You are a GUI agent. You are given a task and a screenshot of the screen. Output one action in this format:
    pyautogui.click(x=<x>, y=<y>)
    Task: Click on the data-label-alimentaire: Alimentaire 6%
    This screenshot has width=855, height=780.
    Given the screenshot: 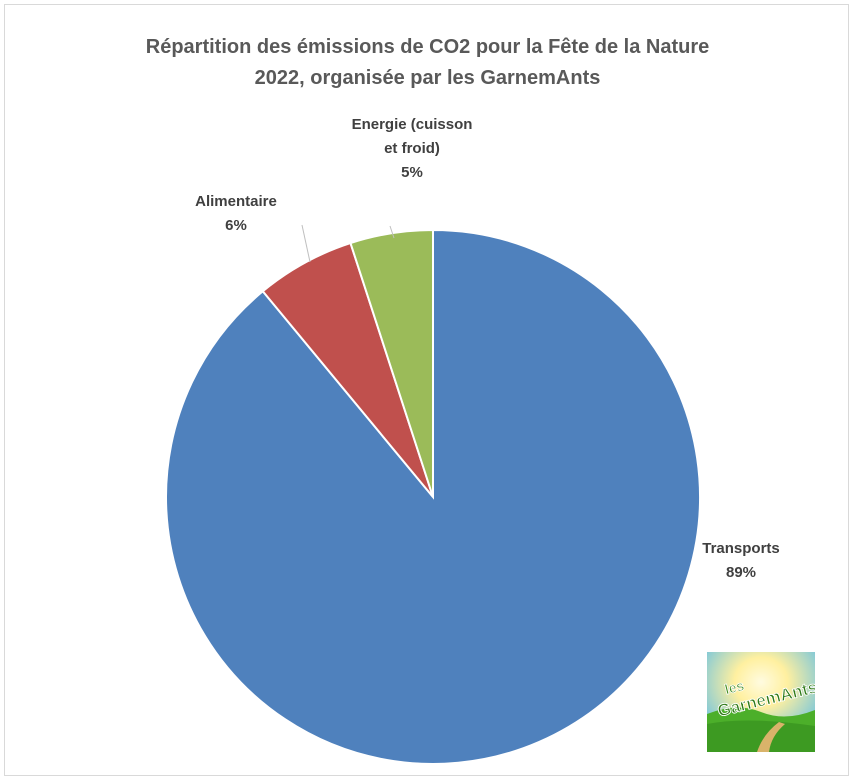 What is the action you would take?
    pyautogui.click(x=236, y=213)
    